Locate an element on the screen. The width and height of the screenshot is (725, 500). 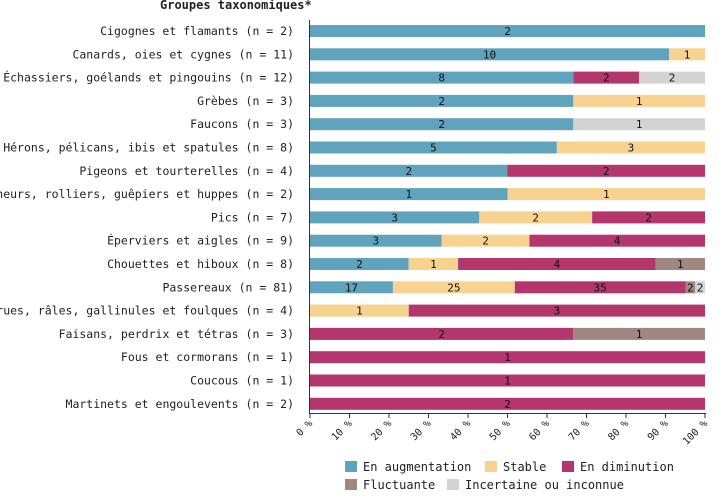
x-tick-label: 50 % is located at coordinates (500, 430).